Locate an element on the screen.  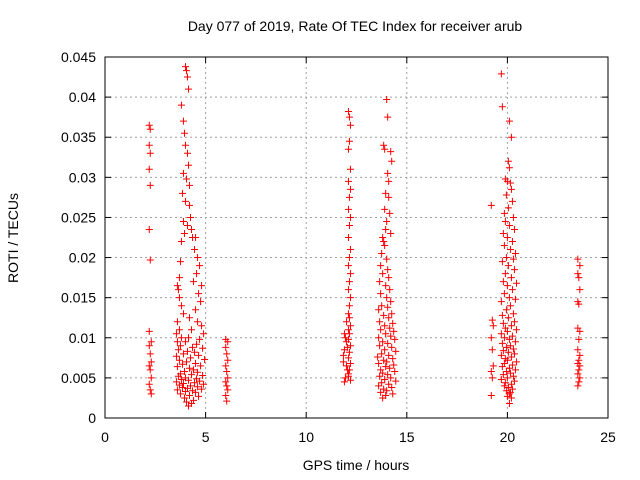
x-tick-label: 10 is located at coordinates (306, 437).